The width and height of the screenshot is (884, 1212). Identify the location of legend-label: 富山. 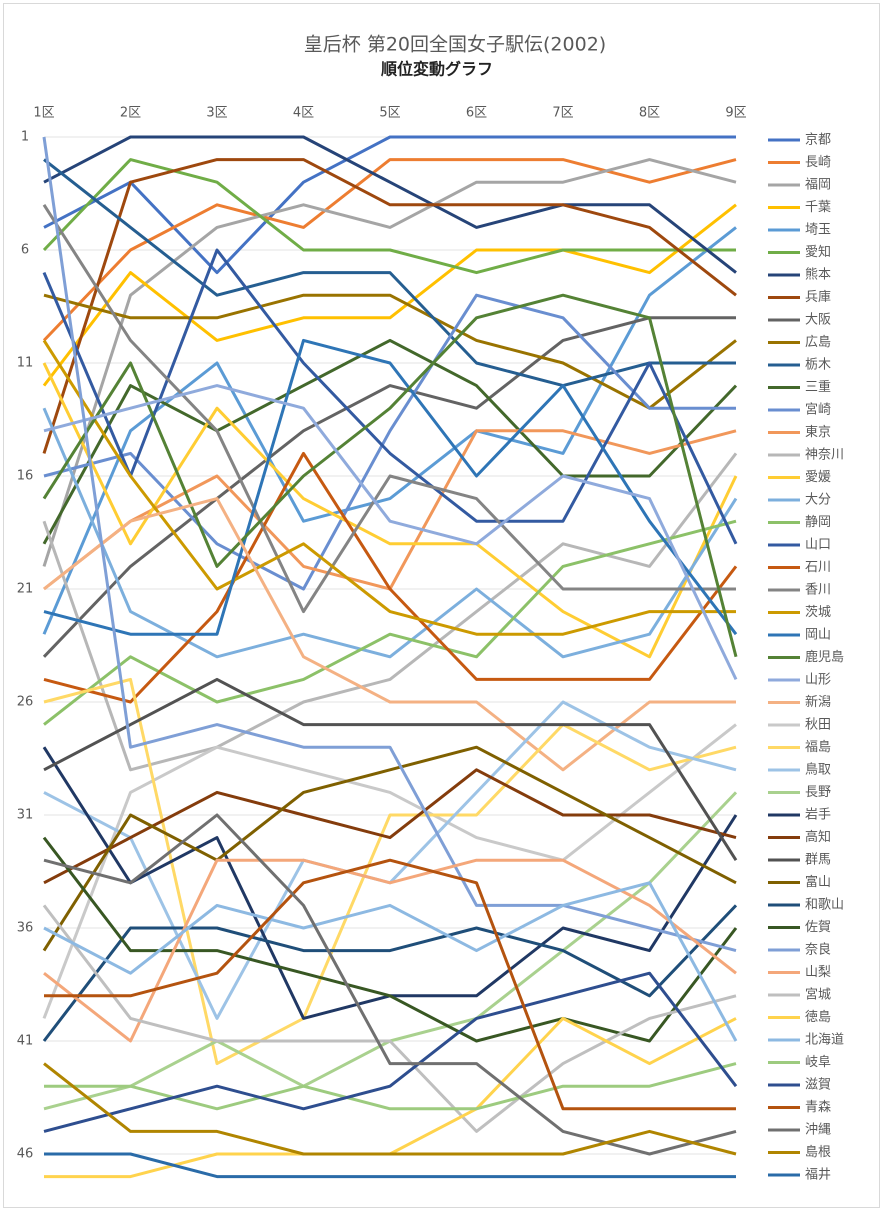
(818, 882).